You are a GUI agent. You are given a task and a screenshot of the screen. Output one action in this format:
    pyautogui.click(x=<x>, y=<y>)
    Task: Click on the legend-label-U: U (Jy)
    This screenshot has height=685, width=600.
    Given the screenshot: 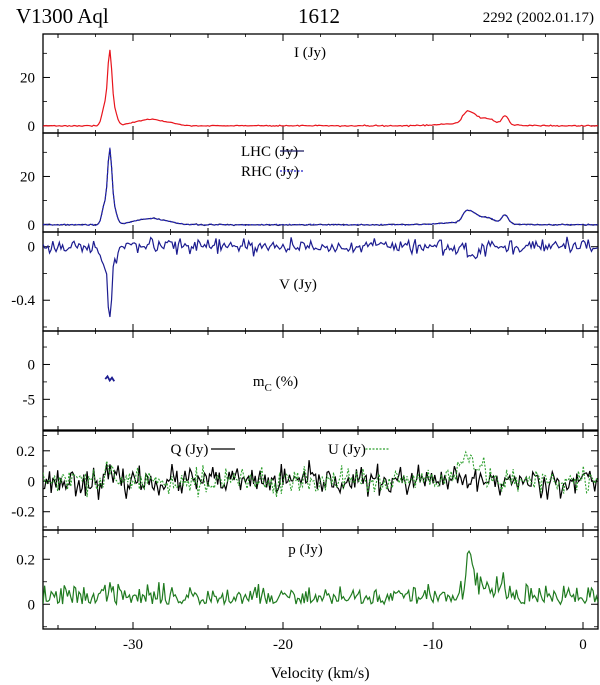 What is the action you would take?
    pyautogui.click(x=347, y=450)
    